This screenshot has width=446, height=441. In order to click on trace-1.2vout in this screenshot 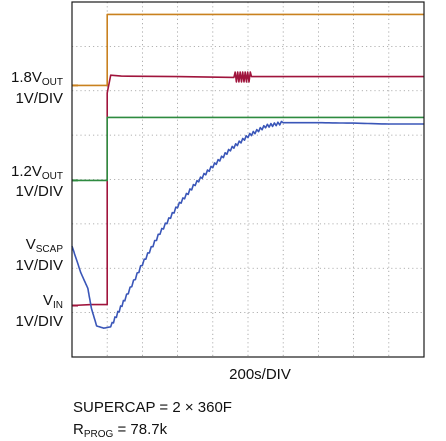, I will do `click(248, 149)`.